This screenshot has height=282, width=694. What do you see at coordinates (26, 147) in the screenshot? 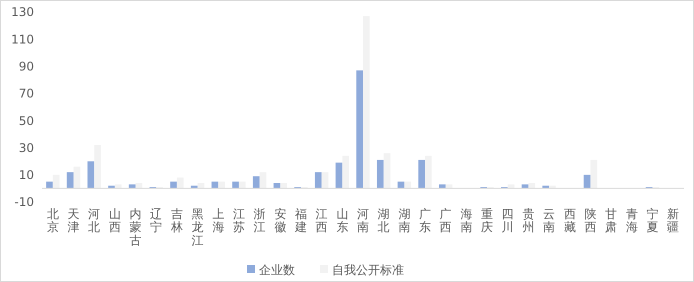
I see `y-tick-label: 30` at bounding box center [26, 147].